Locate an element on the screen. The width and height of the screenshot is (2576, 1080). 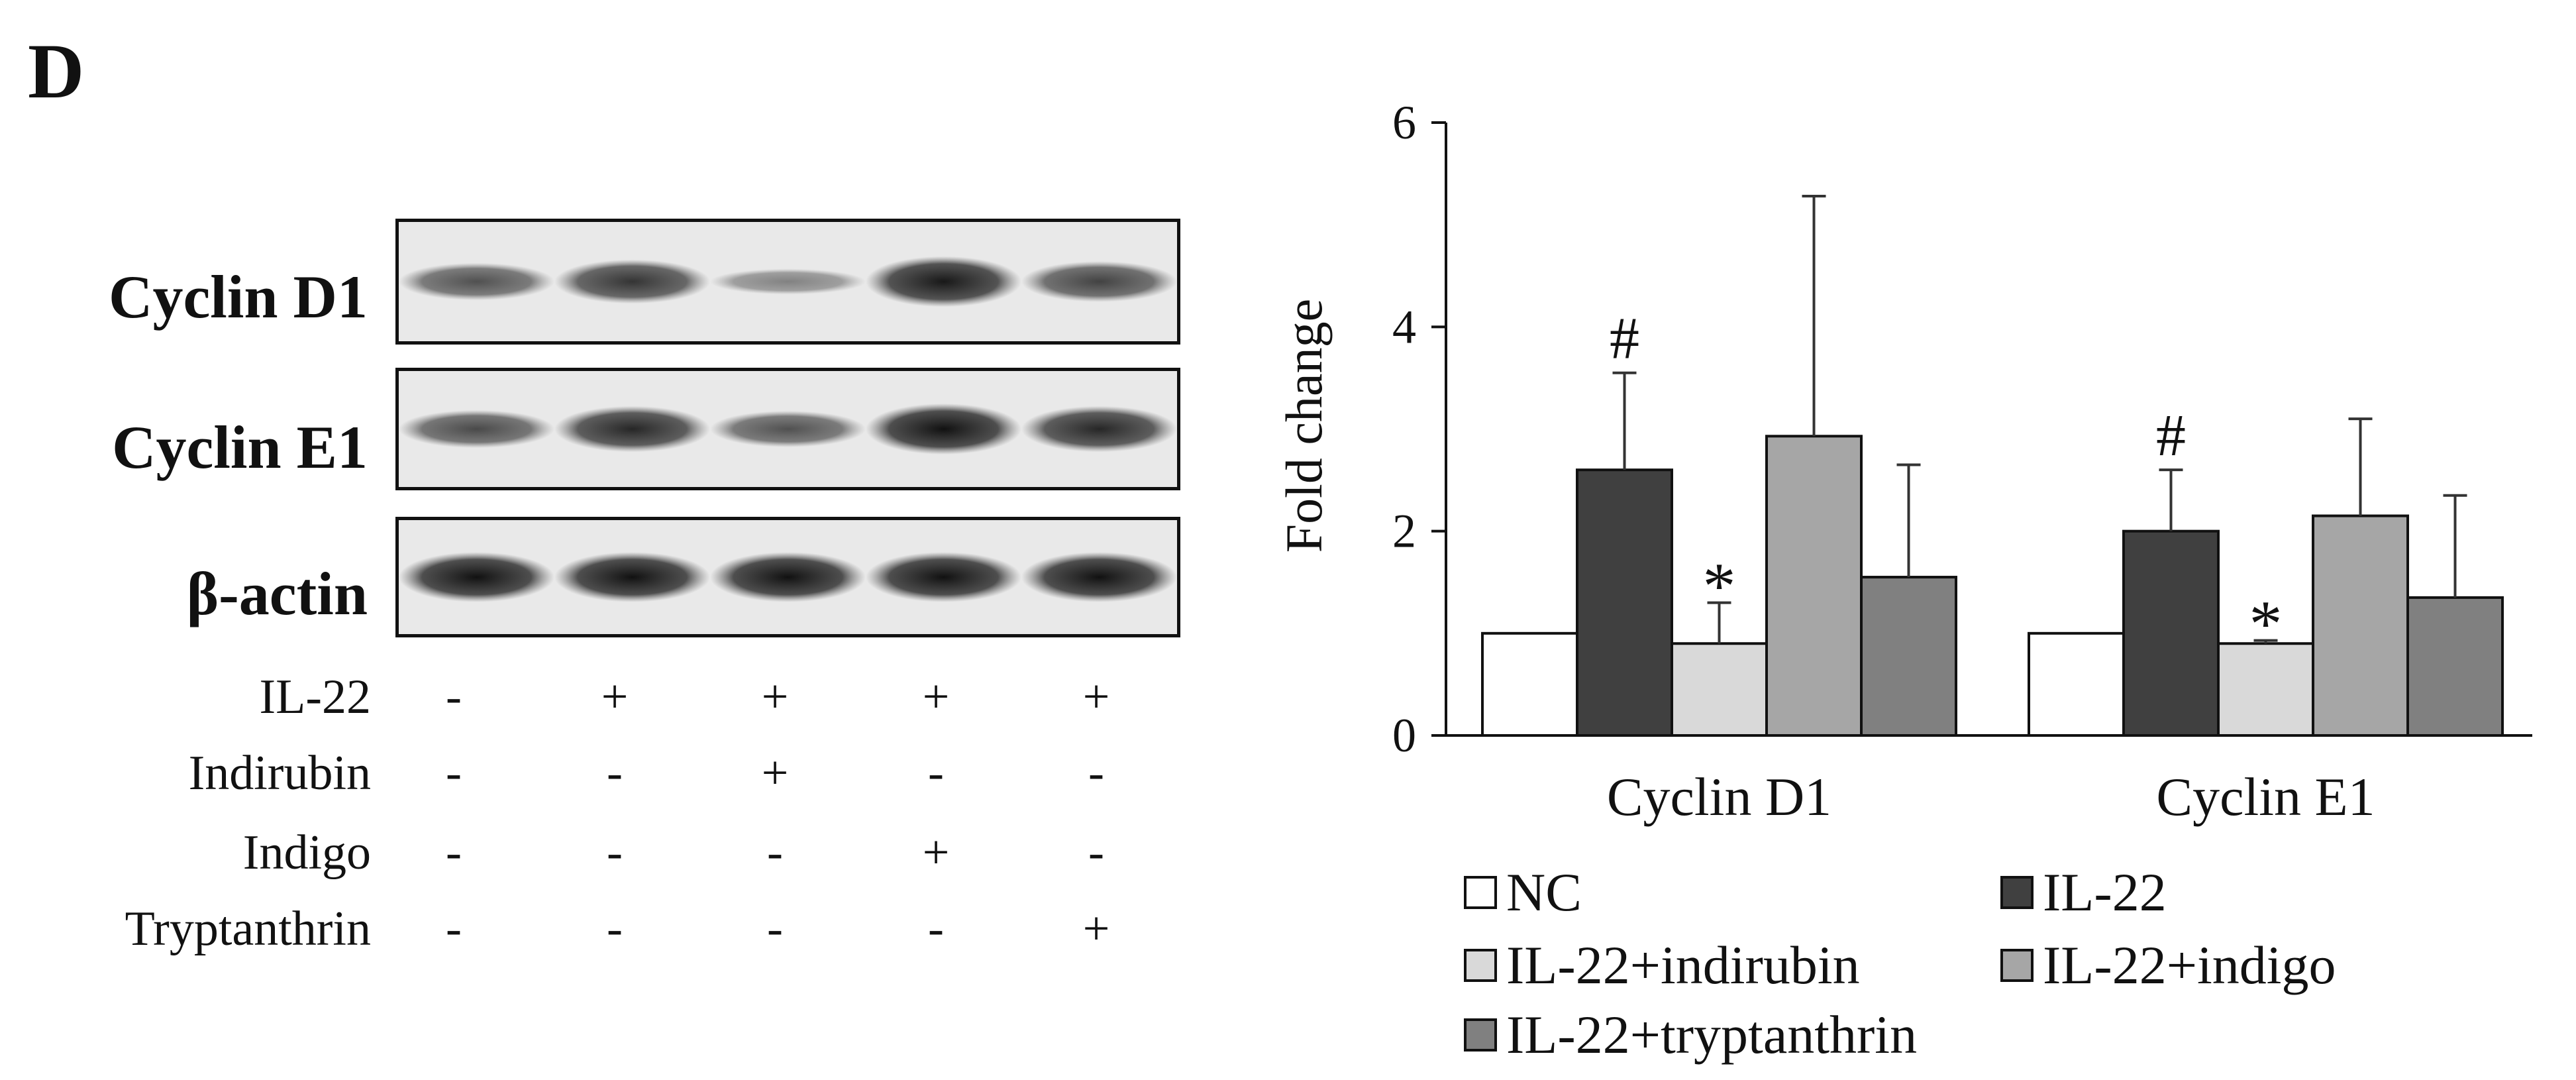
blot-bands-cyclin-e1 is located at coordinates (788, 429).